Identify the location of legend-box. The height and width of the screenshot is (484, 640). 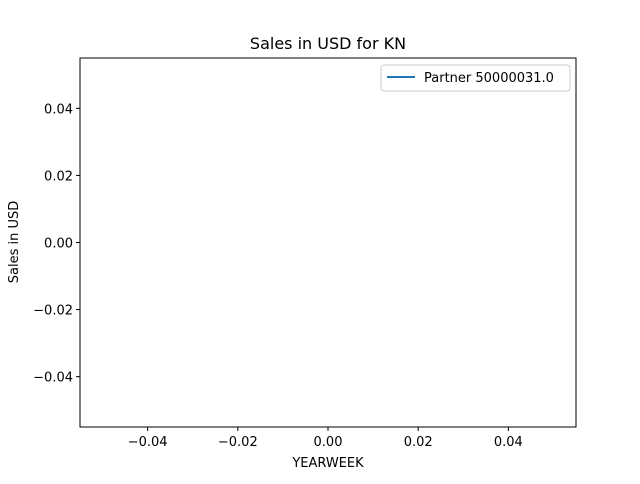
(475, 78).